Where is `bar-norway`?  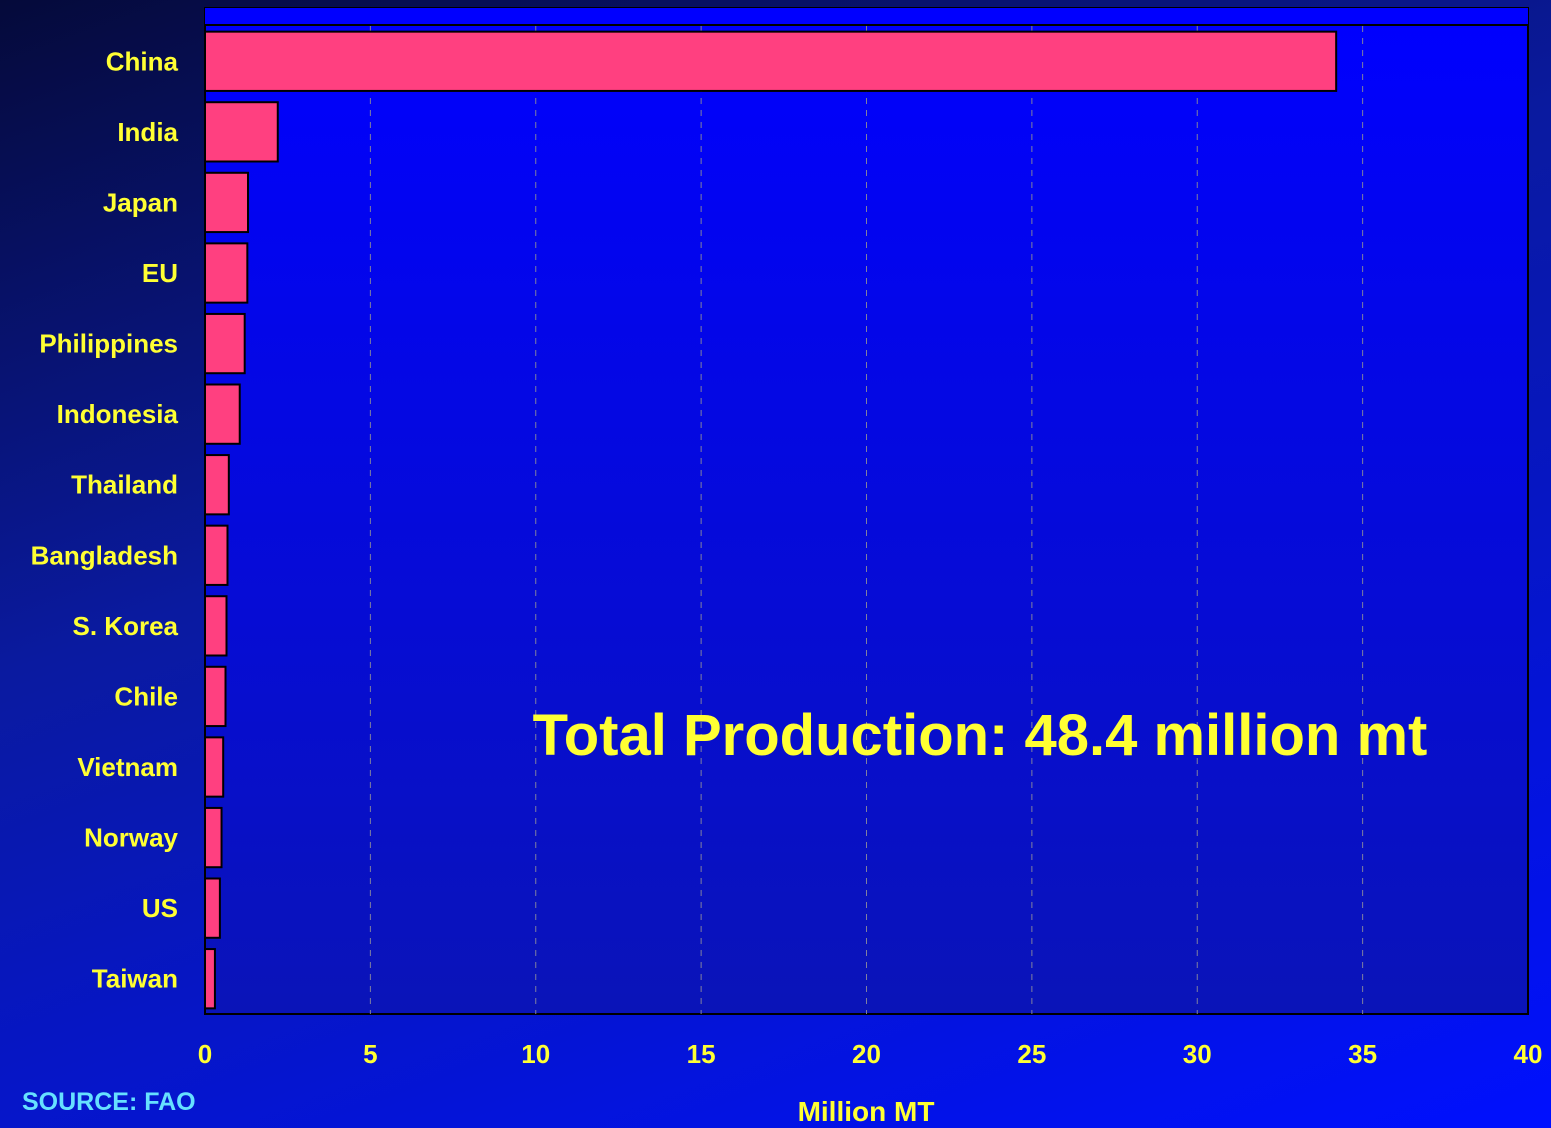
bar-norway is located at coordinates (213, 837).